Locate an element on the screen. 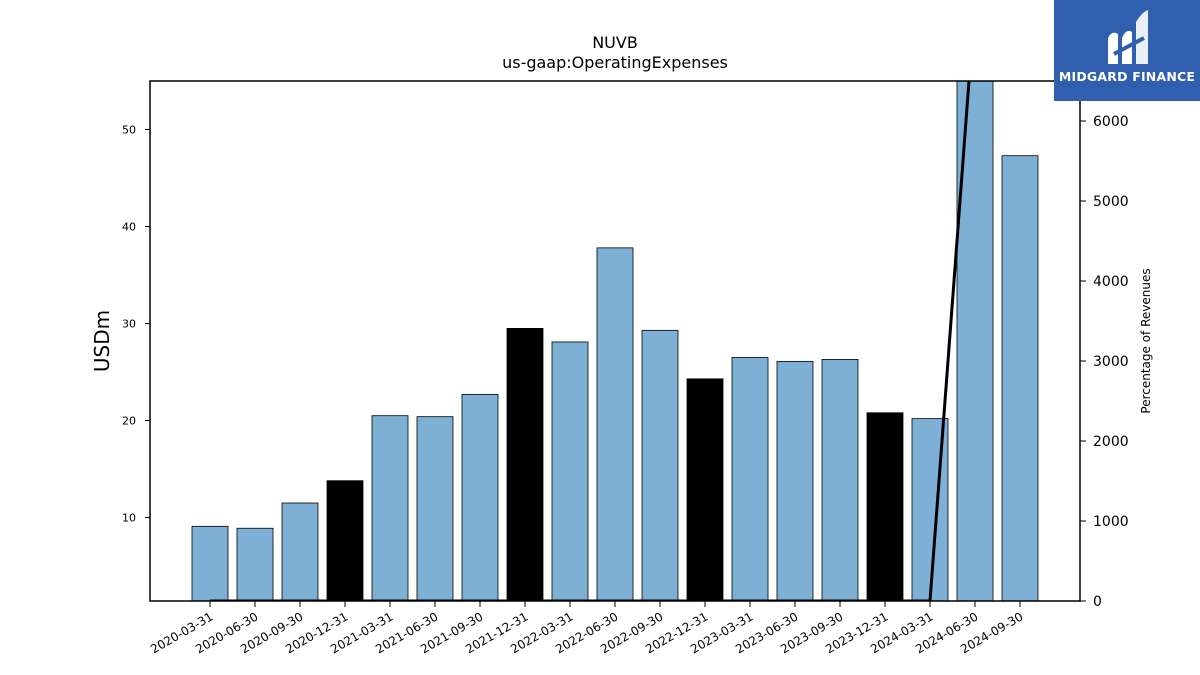 Image resolution: width=1200 pixels, height=675 pixels. logo: MIDGARD FINANCE is located at coordinates (1127, 50).